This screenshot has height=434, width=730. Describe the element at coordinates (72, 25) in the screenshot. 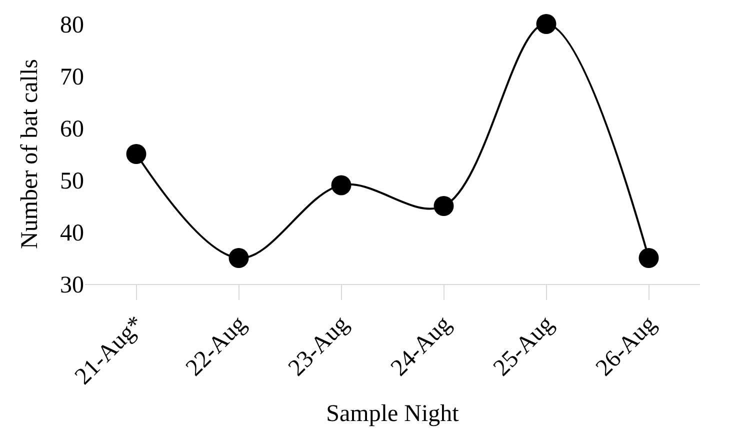

I see `y-tick-label: 80` at that location.